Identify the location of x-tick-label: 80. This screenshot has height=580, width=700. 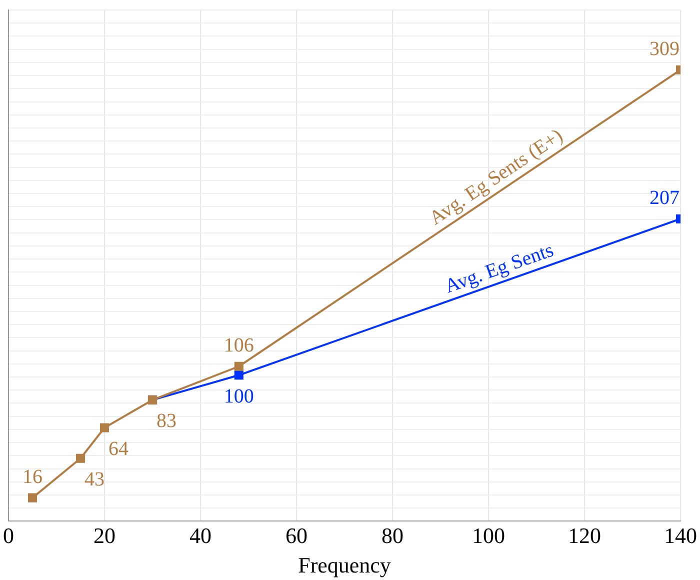
(393, 535).